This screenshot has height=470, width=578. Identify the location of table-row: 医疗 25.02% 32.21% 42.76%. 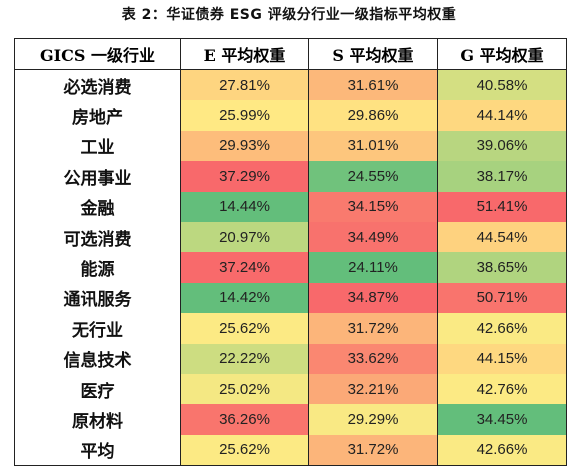
(290, 389).